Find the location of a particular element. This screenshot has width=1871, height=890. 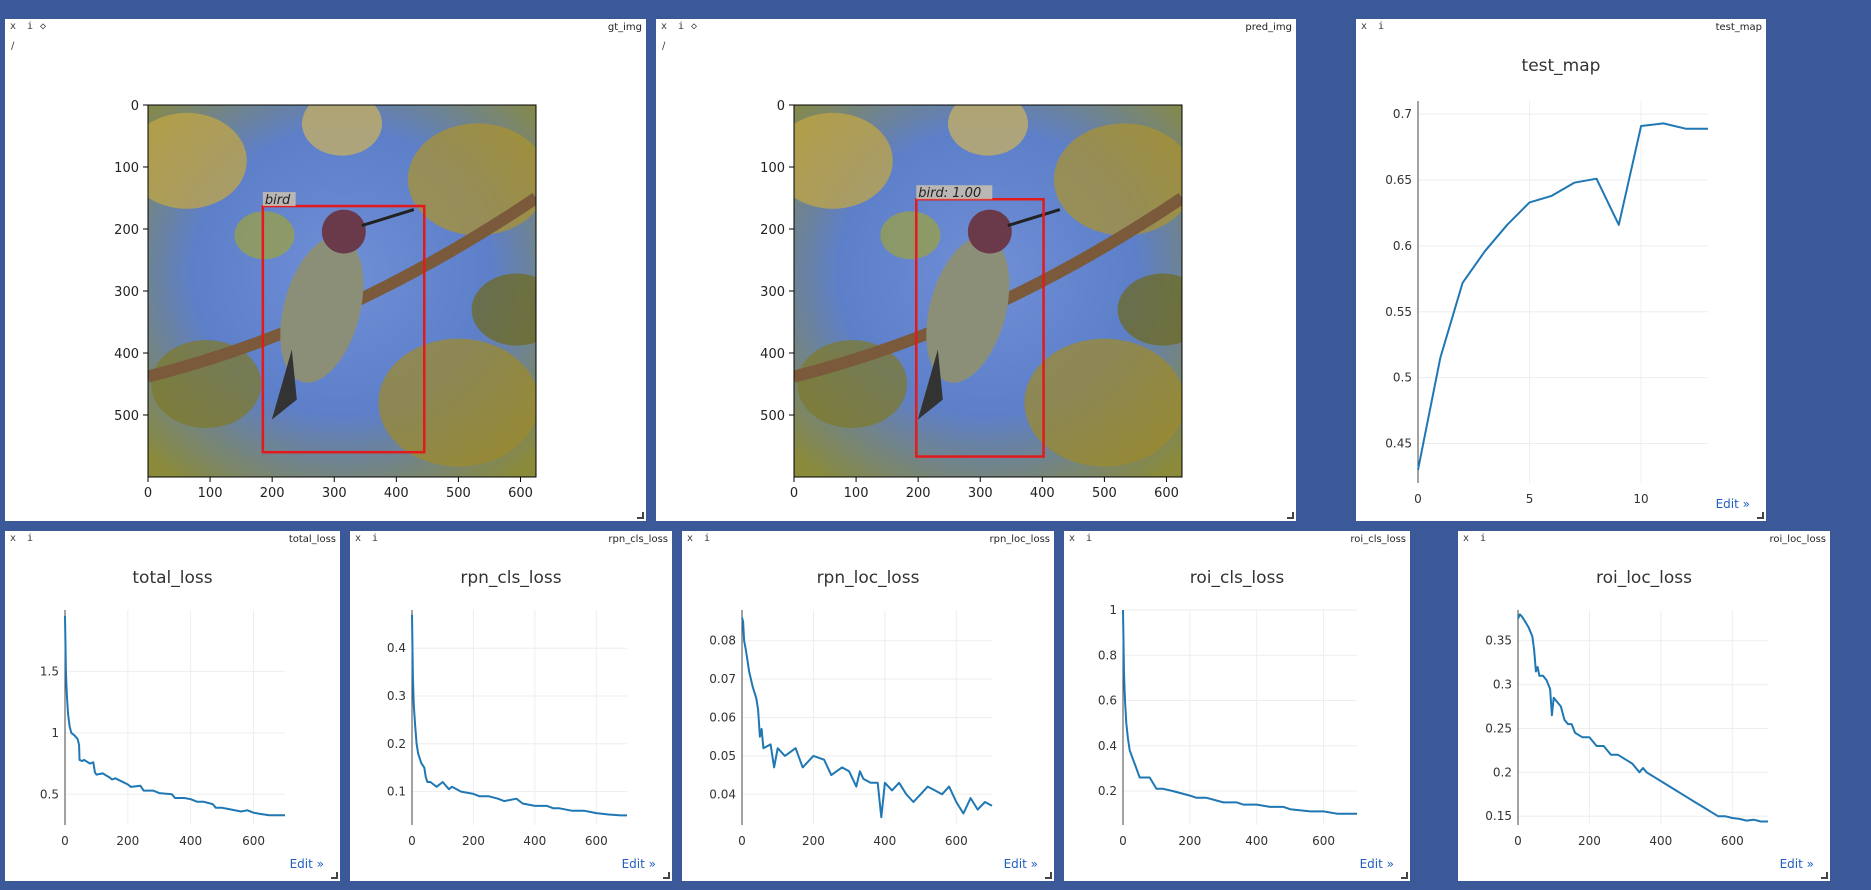

y-tick-label: 0.1 is located at coordinates (396, 792).